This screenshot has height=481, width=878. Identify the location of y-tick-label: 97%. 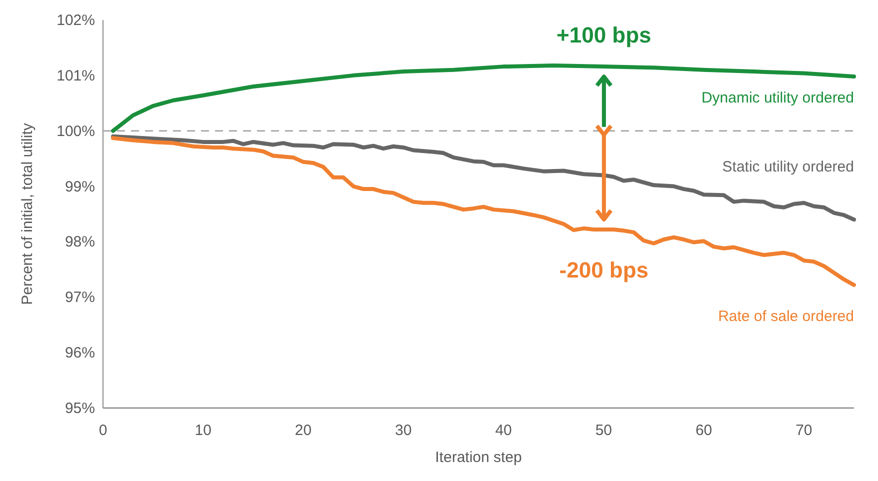
(79, 297).